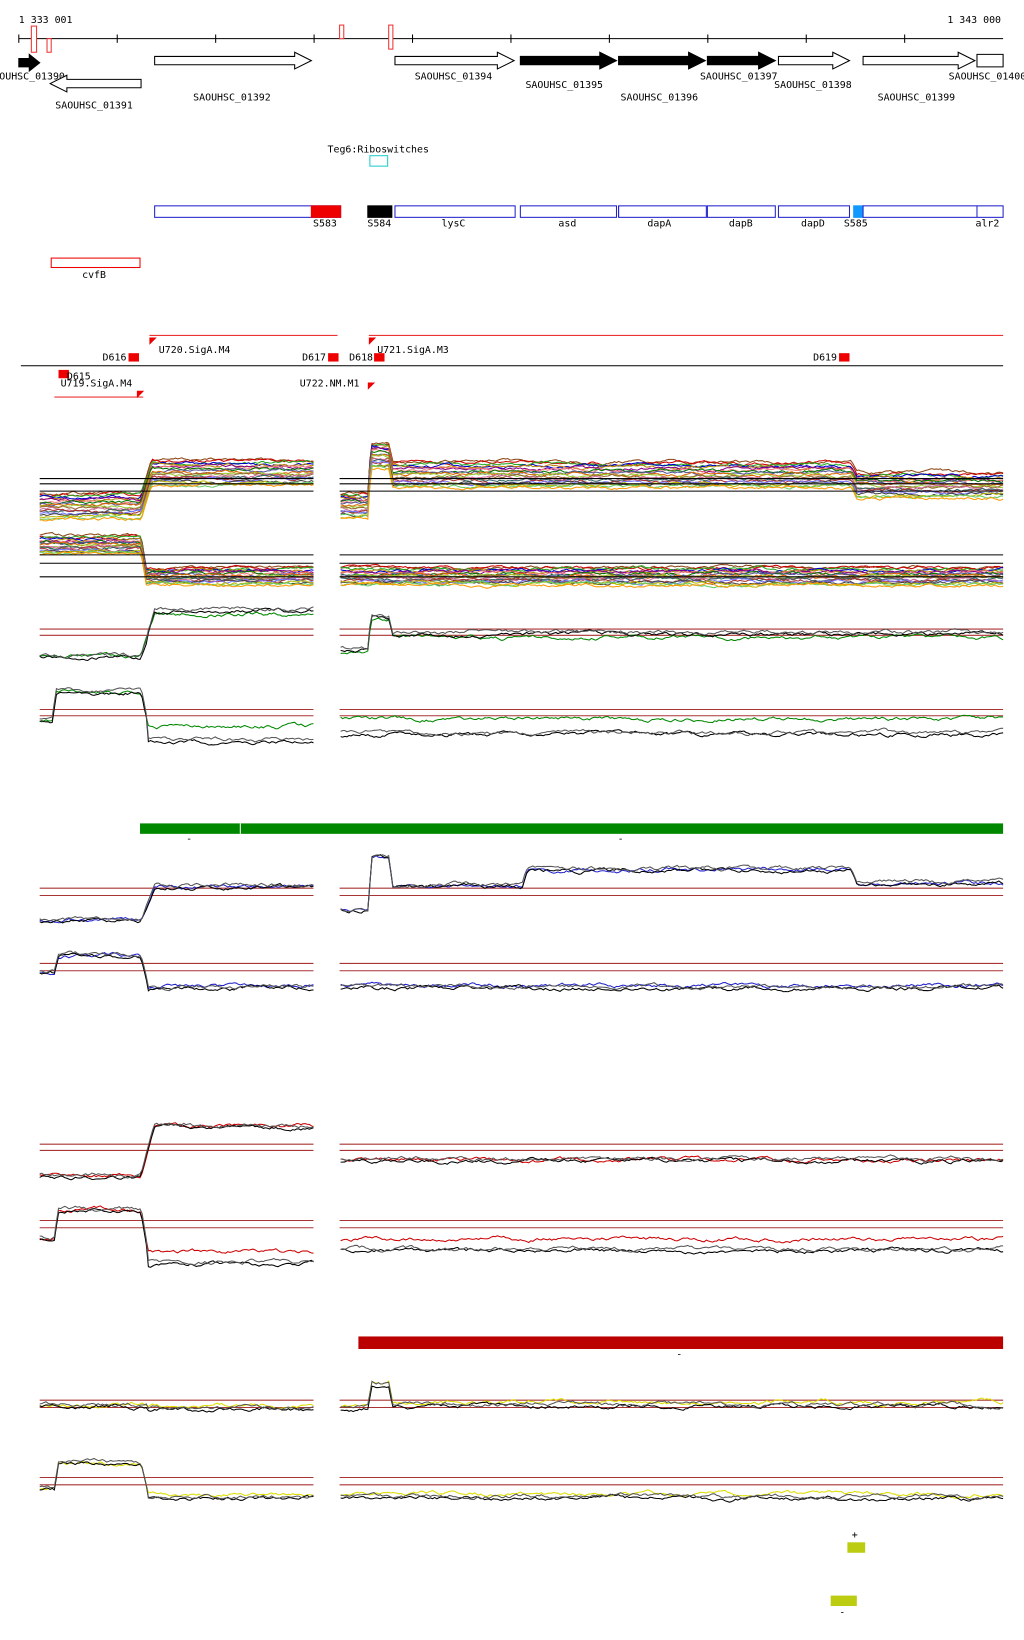  Describe the element at coordinates (855, 1535) in the screenshot. I see `strand-label: +` at that location.